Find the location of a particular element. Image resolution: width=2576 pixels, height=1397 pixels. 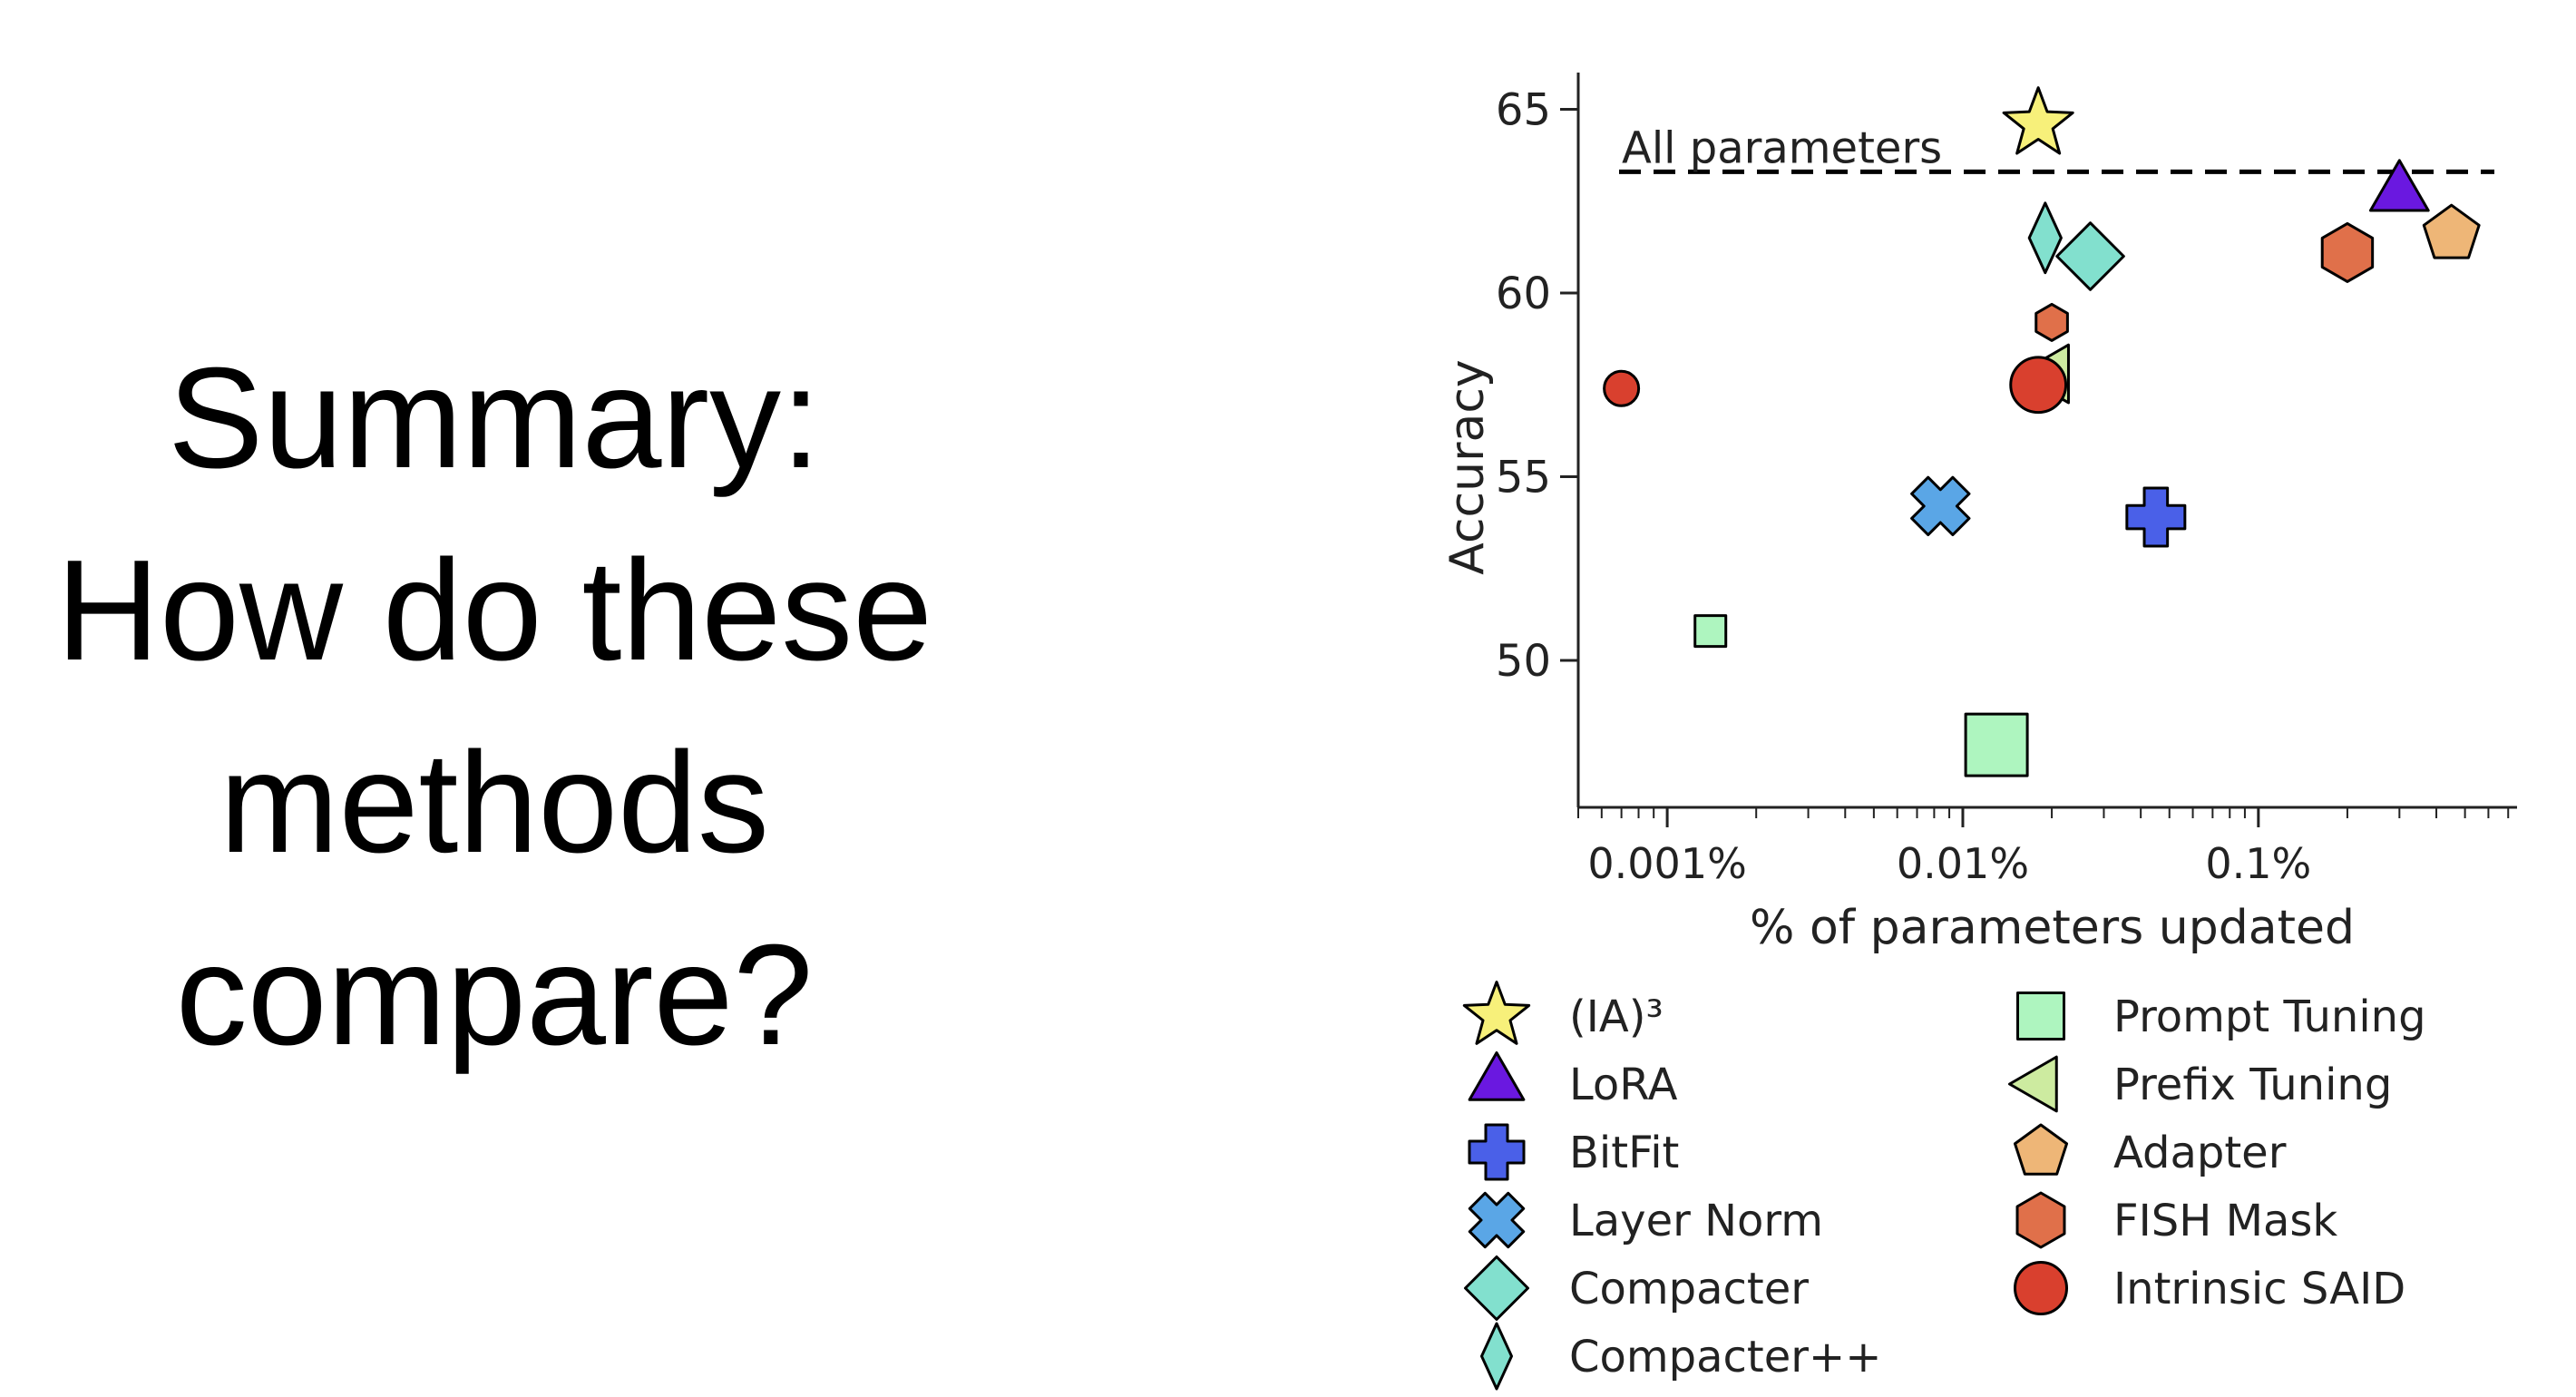

y-tick-label: 65 is located at coordinates (1523, 110).